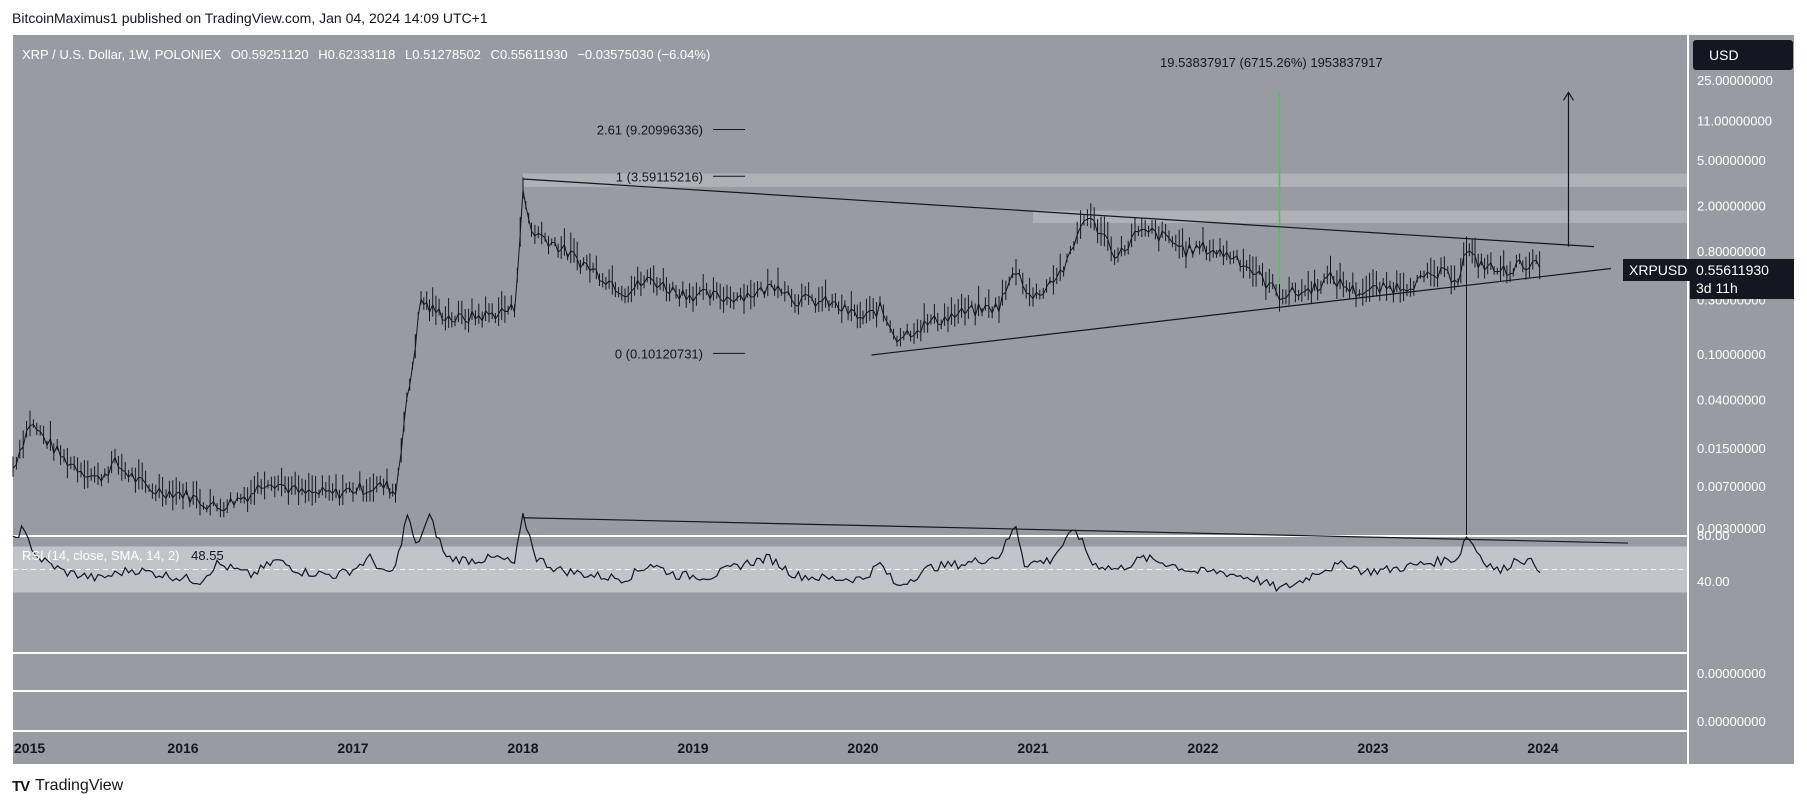 The image size is (1807, 809). I want to click on price-axis-tick: 0.00300000, so click(1731, 528).